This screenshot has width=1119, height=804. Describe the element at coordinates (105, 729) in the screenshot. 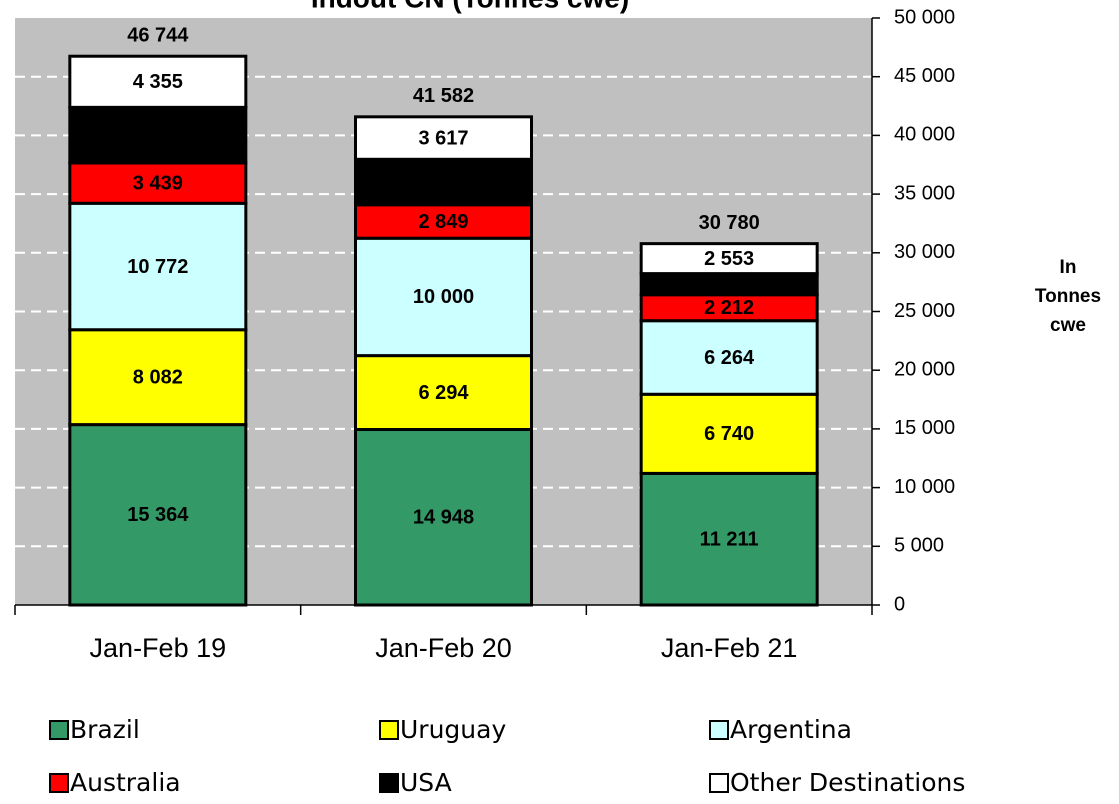

I see `legend-label: Brazil` at that location.